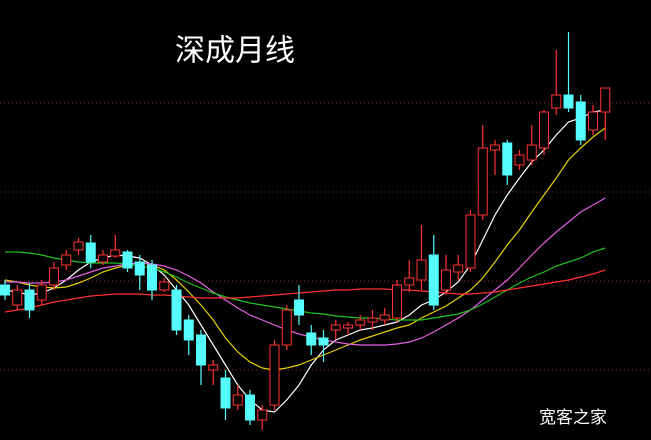 This screenshot has height=440, width=651. Describe the element at coordinates (305, 291) in the screenshot. I see `moving-average-line` at that location.